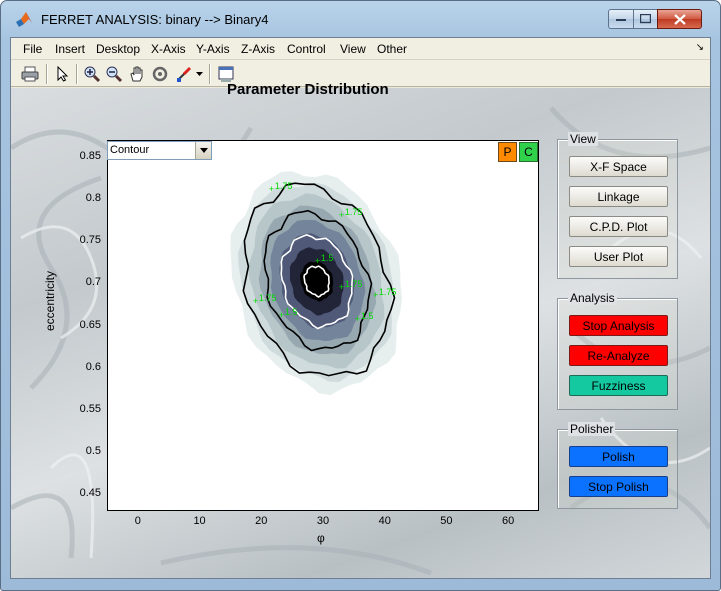  What do you see at coordinates (392, 49) in the screenshot?
I see `menu-other: Other` at bounding box center [392, 49].